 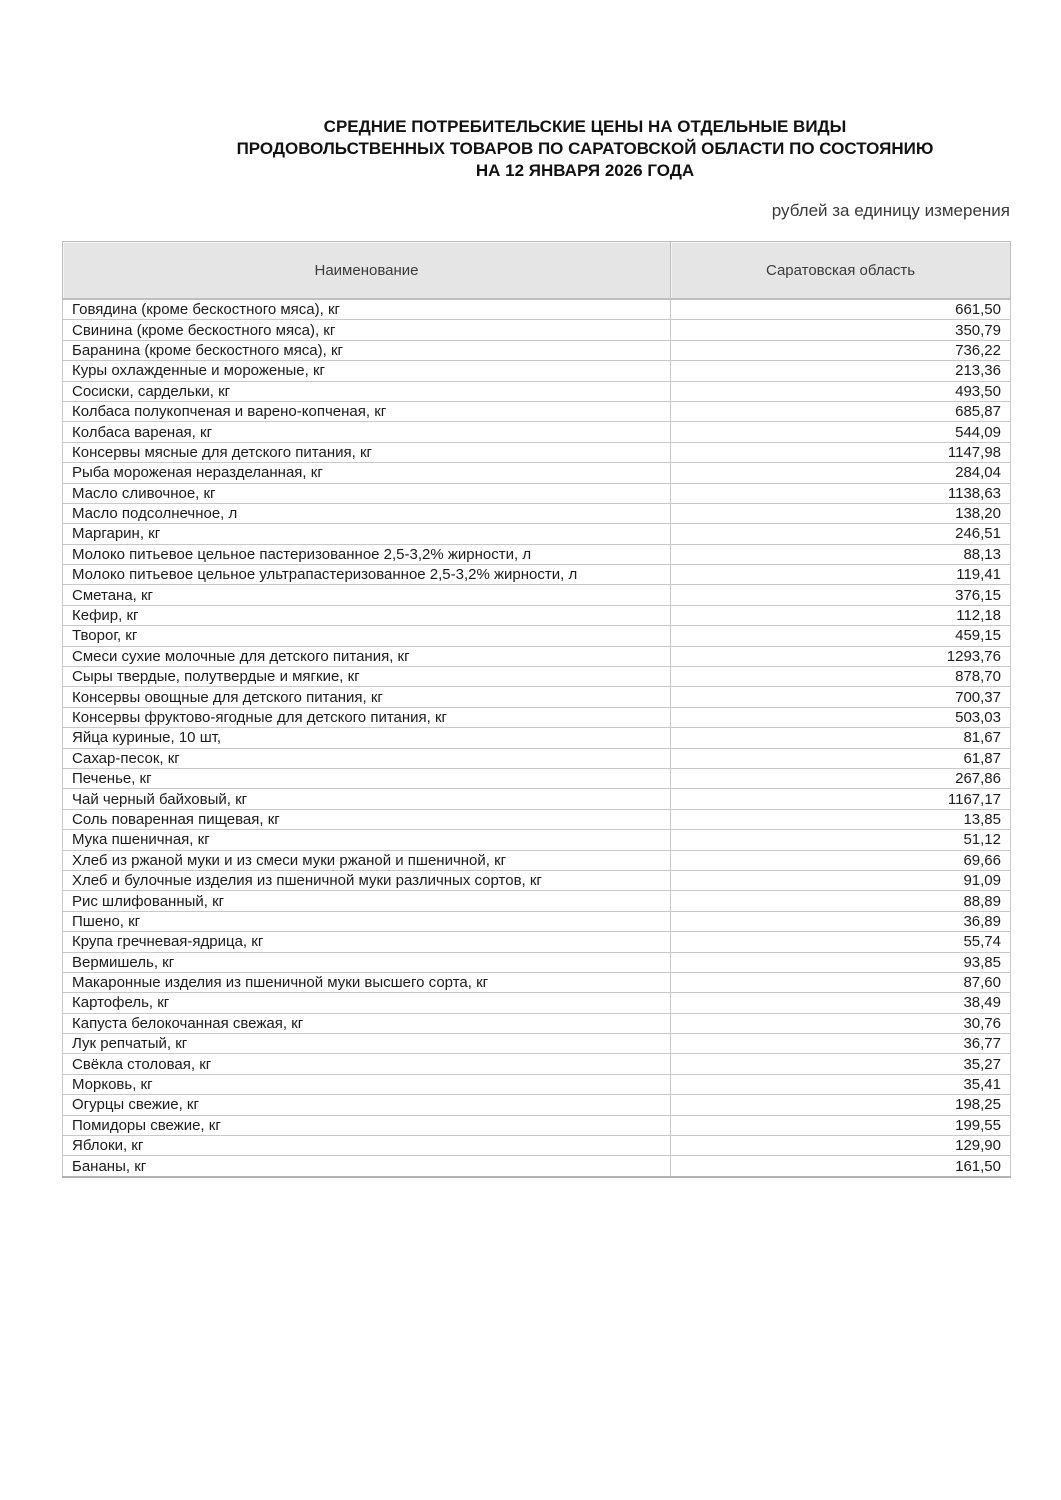 What do you see at coordinates (840, 1125) in the screenshot?
I see `item-price: 199,55` at bounding box center [840, 1125].